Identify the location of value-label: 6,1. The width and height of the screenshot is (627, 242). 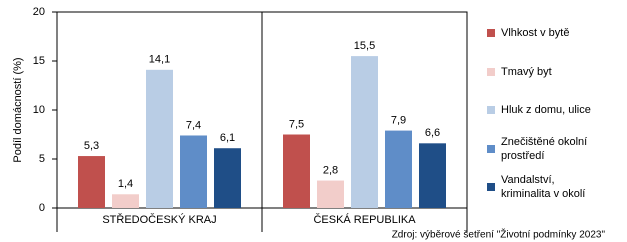
(227, 138).